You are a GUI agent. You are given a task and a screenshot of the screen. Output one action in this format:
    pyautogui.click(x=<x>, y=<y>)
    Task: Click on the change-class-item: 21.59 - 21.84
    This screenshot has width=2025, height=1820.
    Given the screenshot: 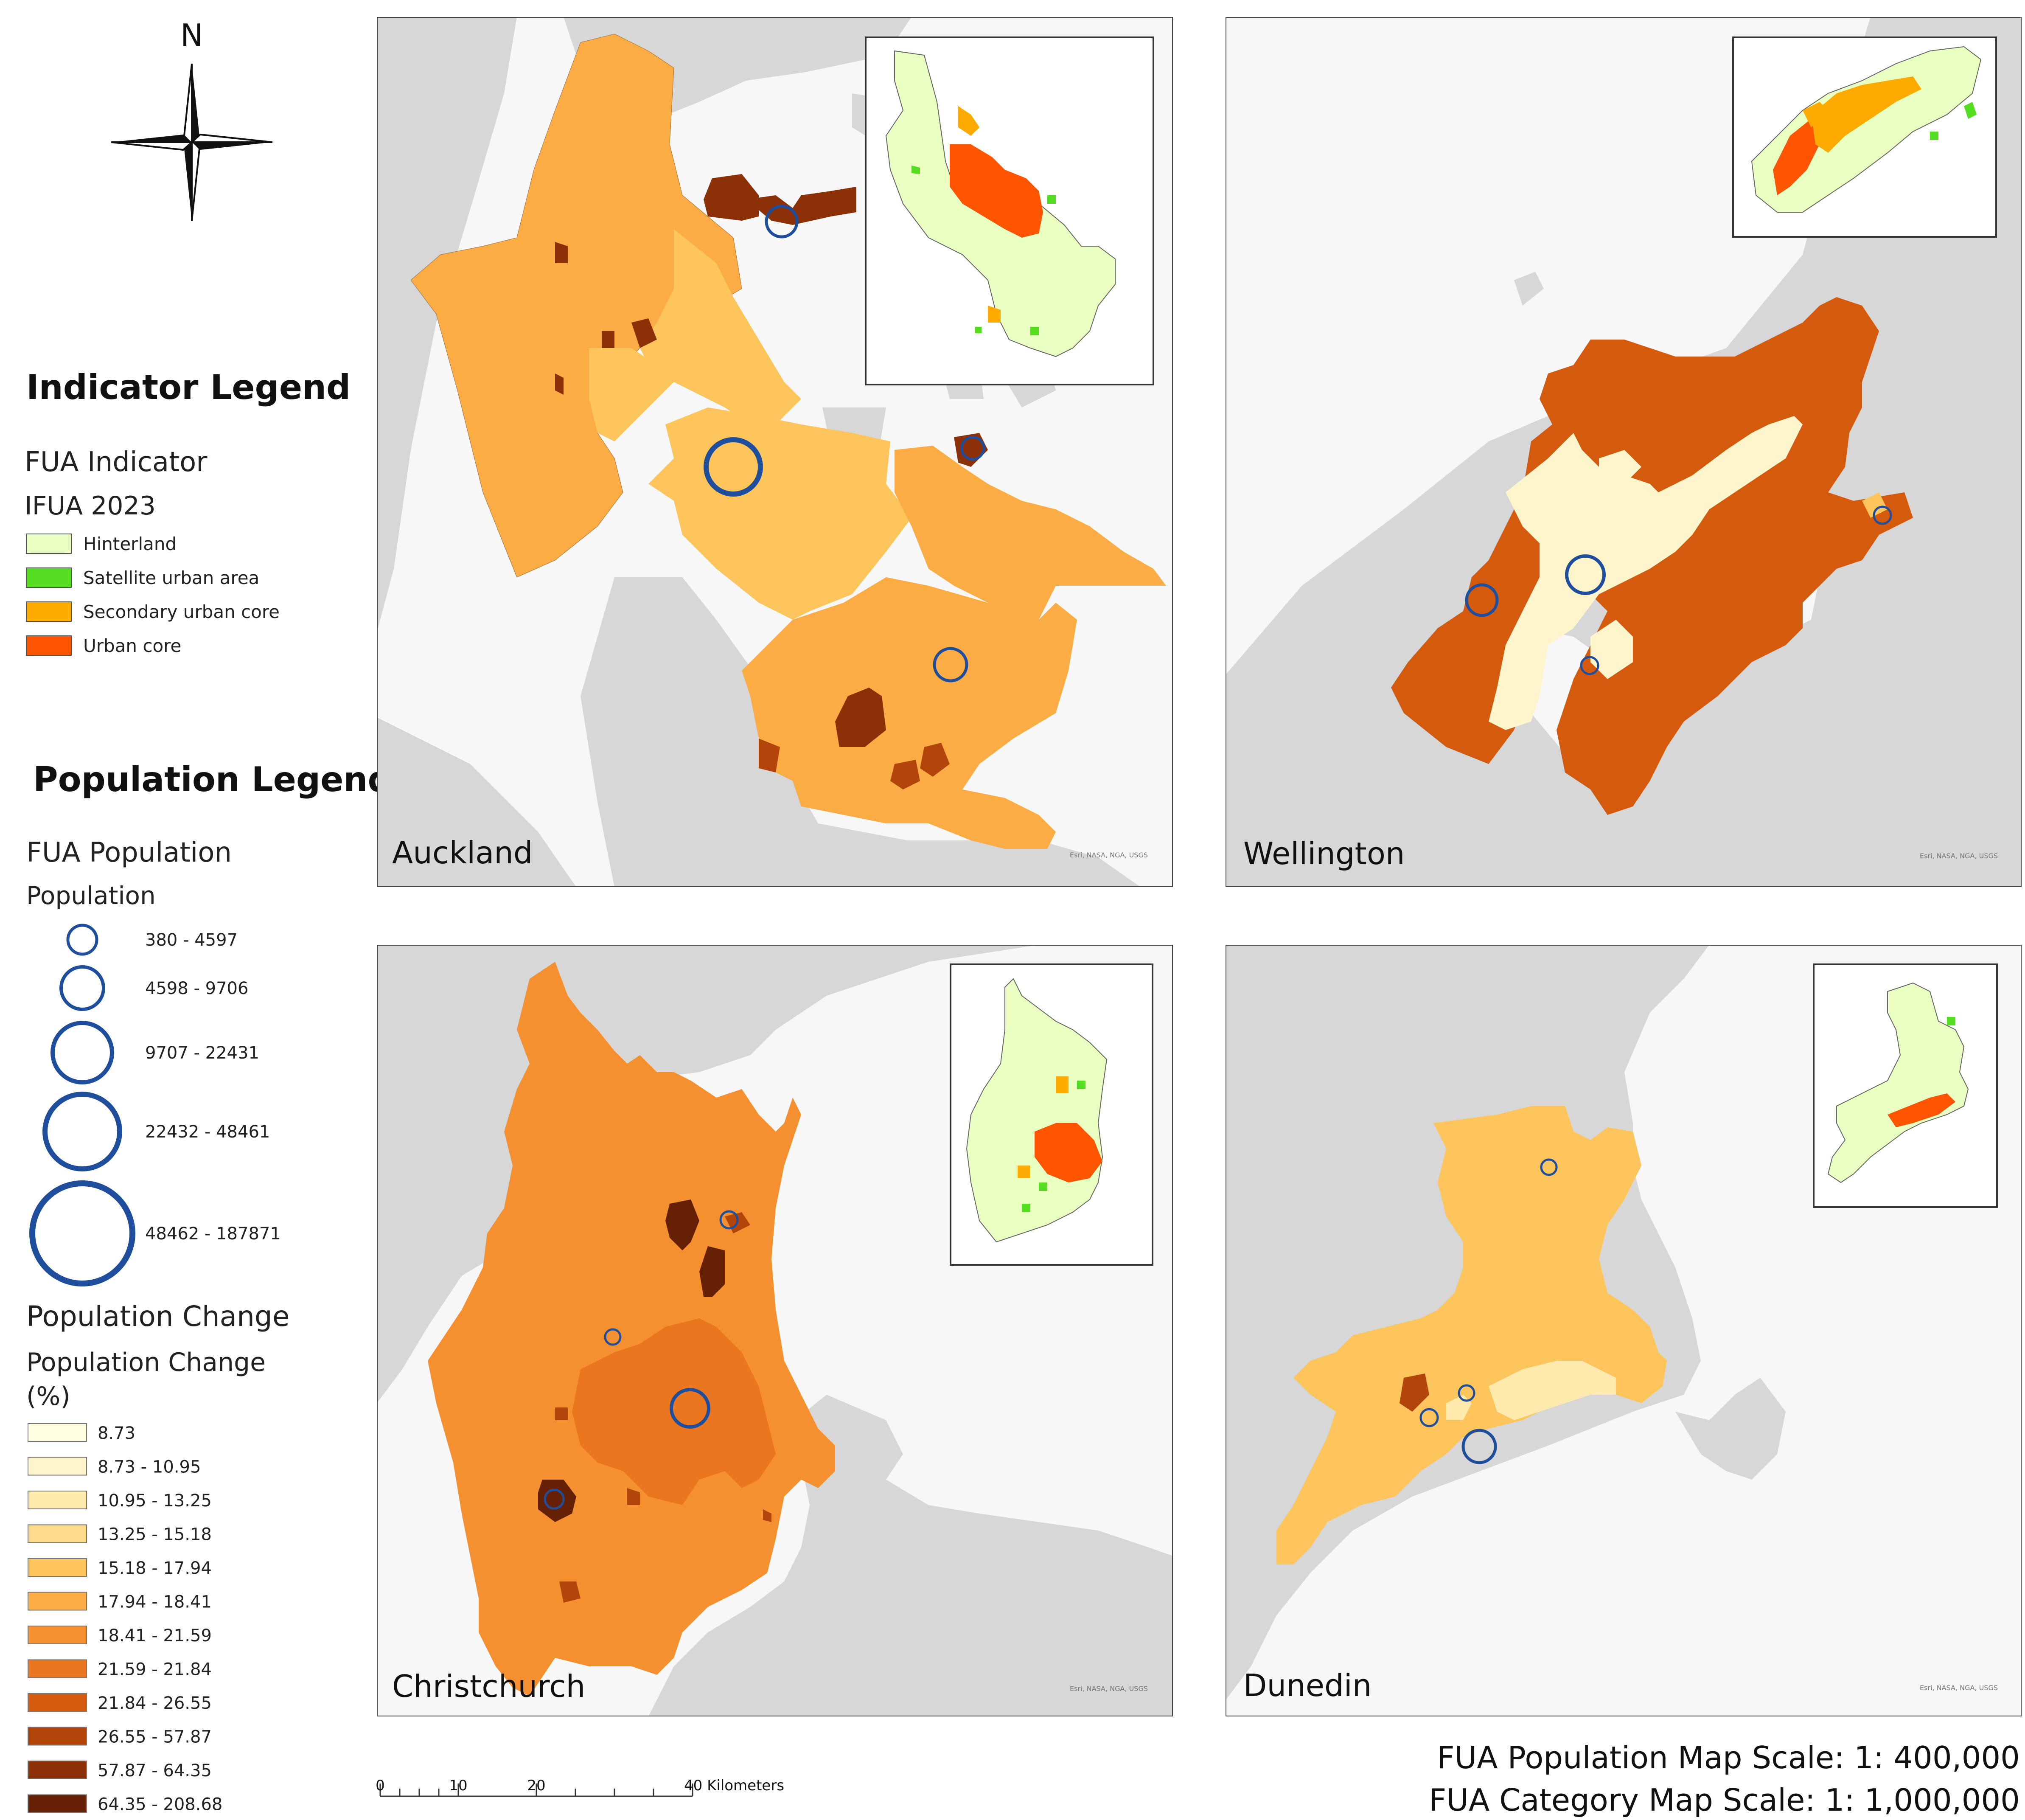 What is the action you would take?
    pyautogui.click(x=120, y=1669)
    